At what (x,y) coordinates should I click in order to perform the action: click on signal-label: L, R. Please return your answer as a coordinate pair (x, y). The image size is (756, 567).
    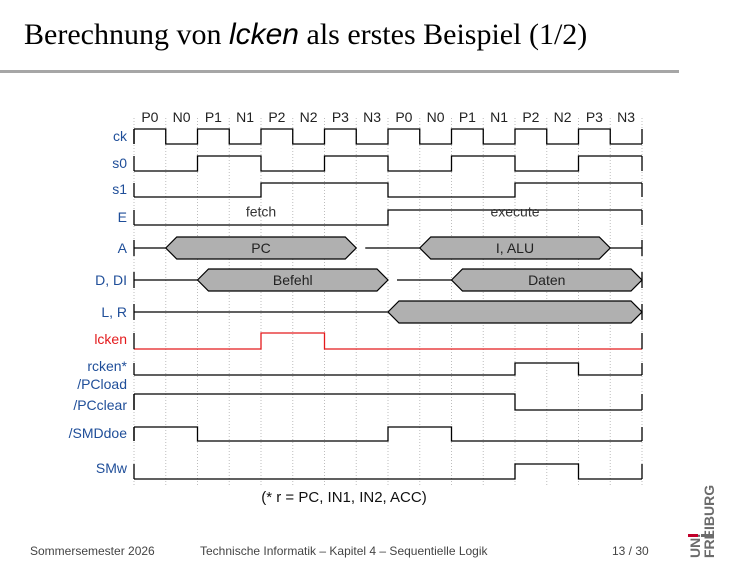
    Looking at the image, I should click on (114, 312).